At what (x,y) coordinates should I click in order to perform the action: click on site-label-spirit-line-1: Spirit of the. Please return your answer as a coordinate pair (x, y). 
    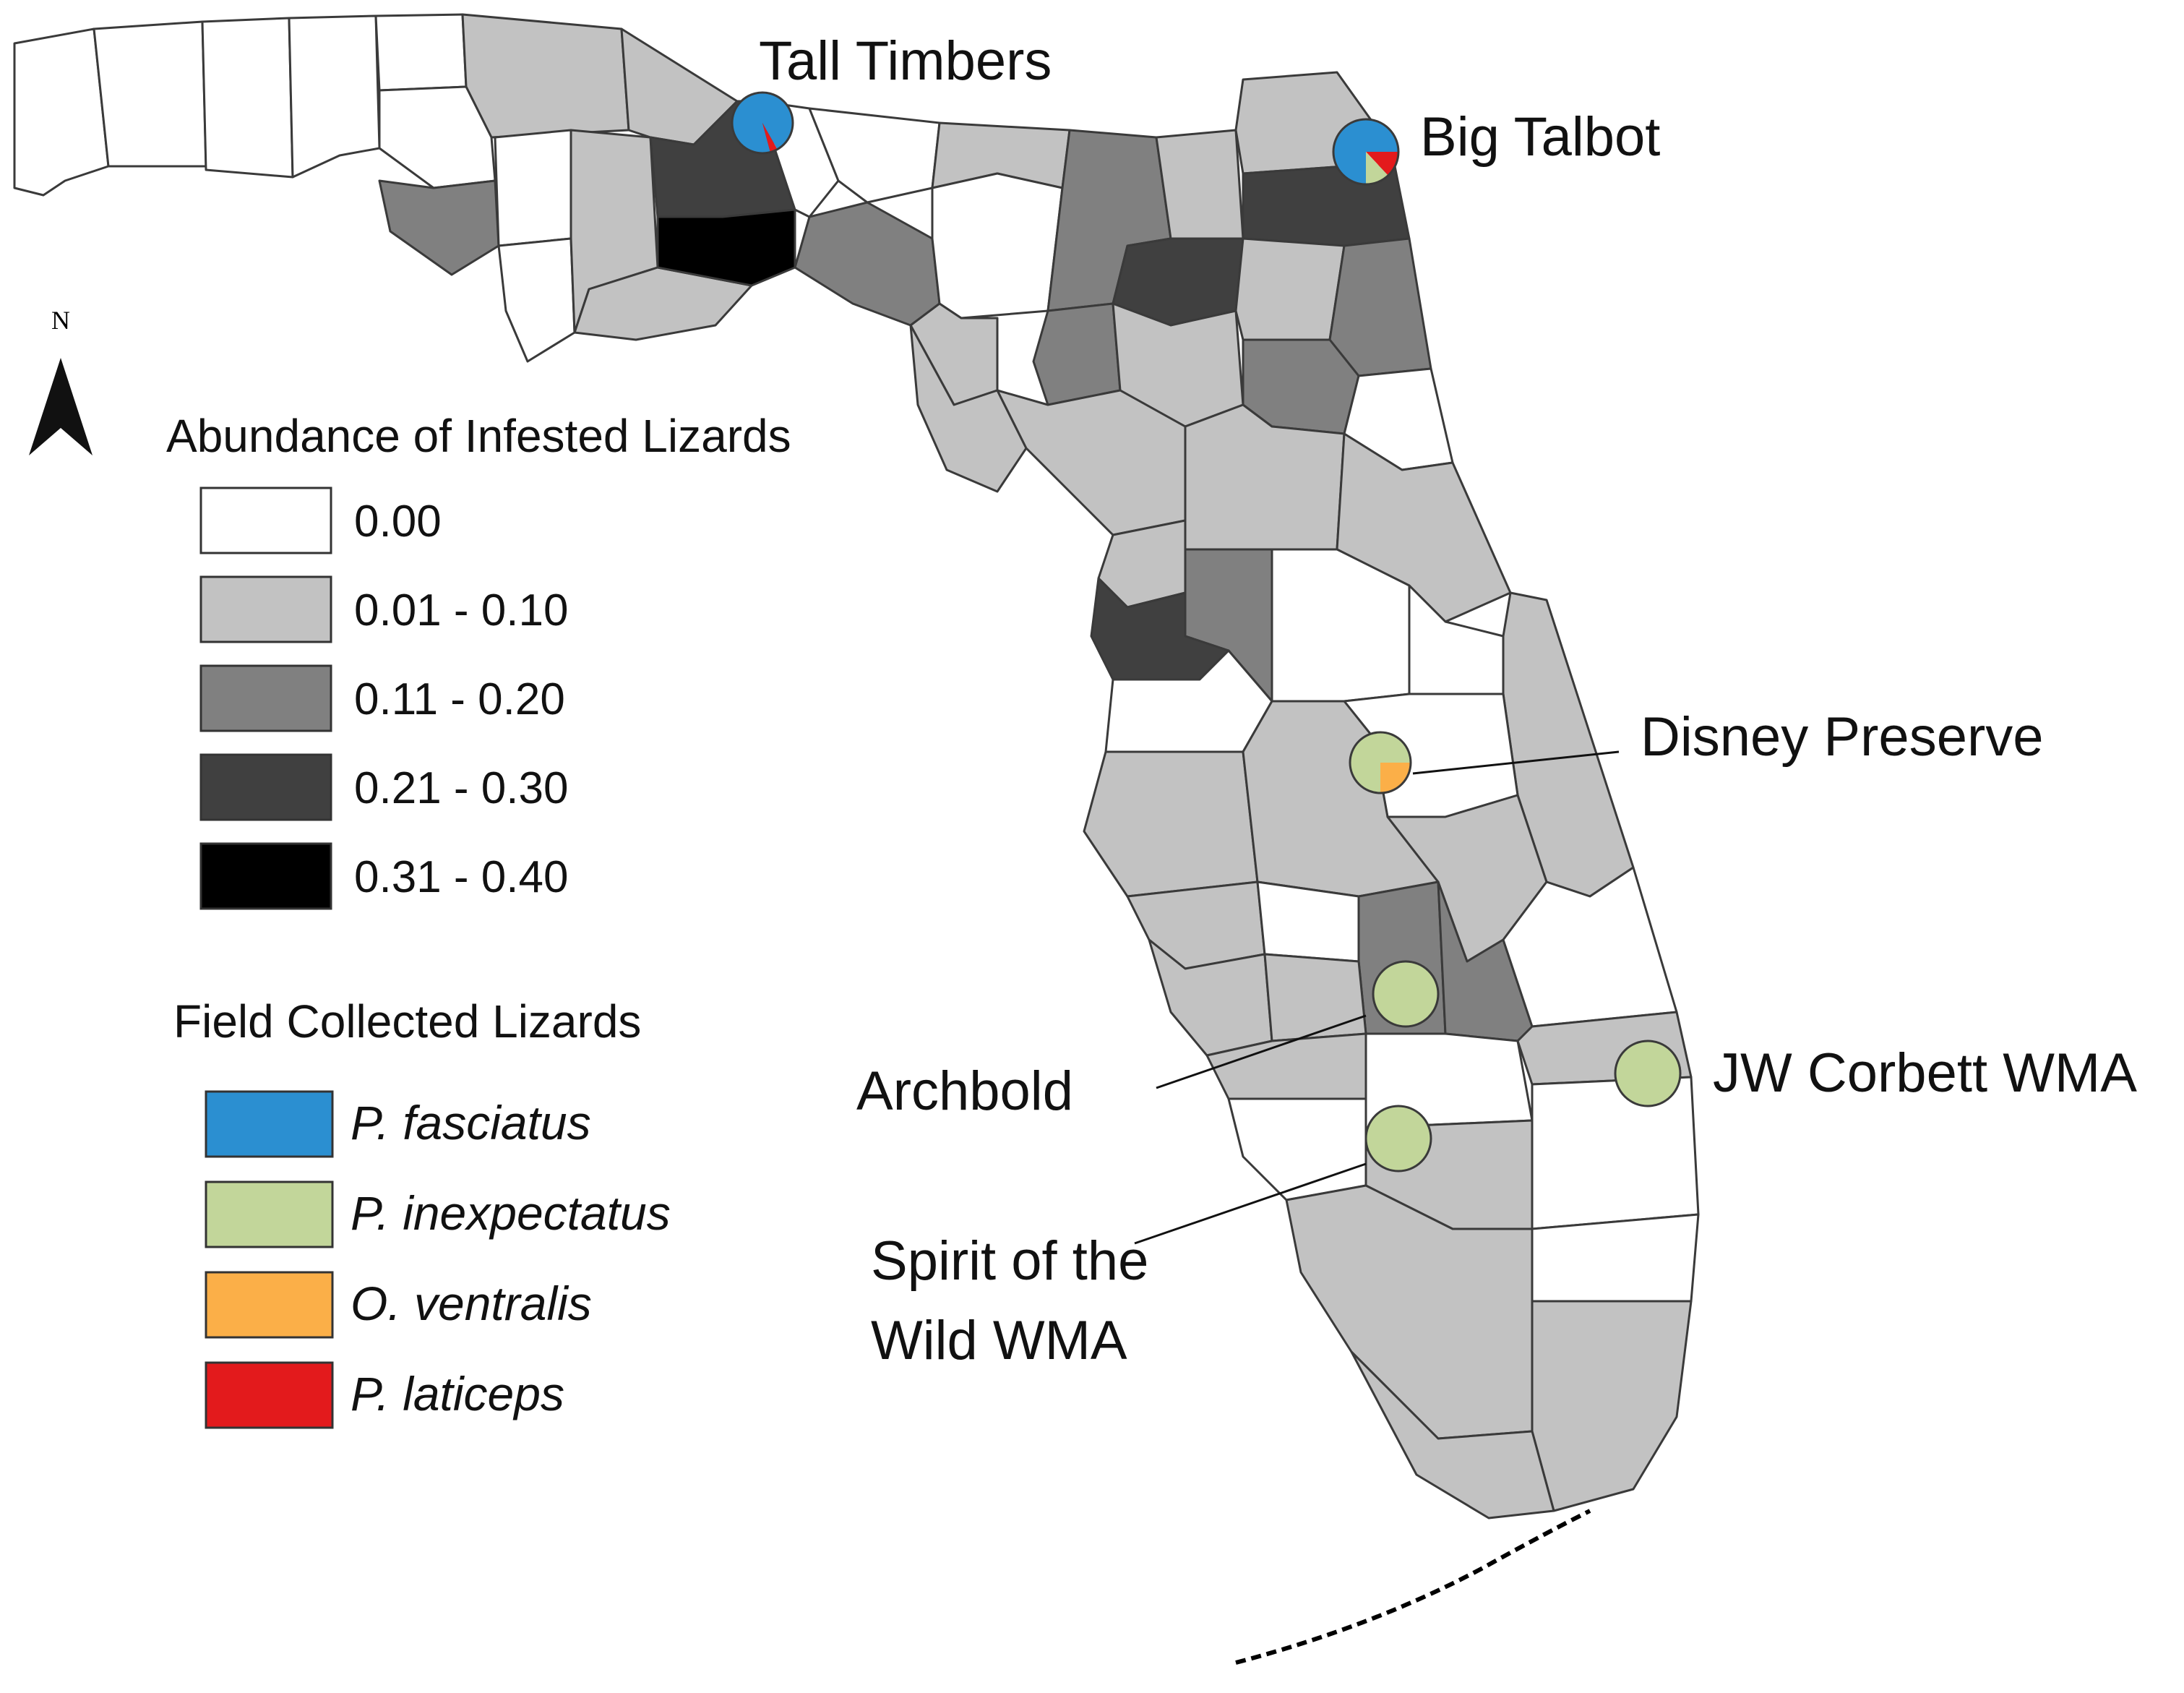
    Looking at the image, I should click on (1009, 1261).